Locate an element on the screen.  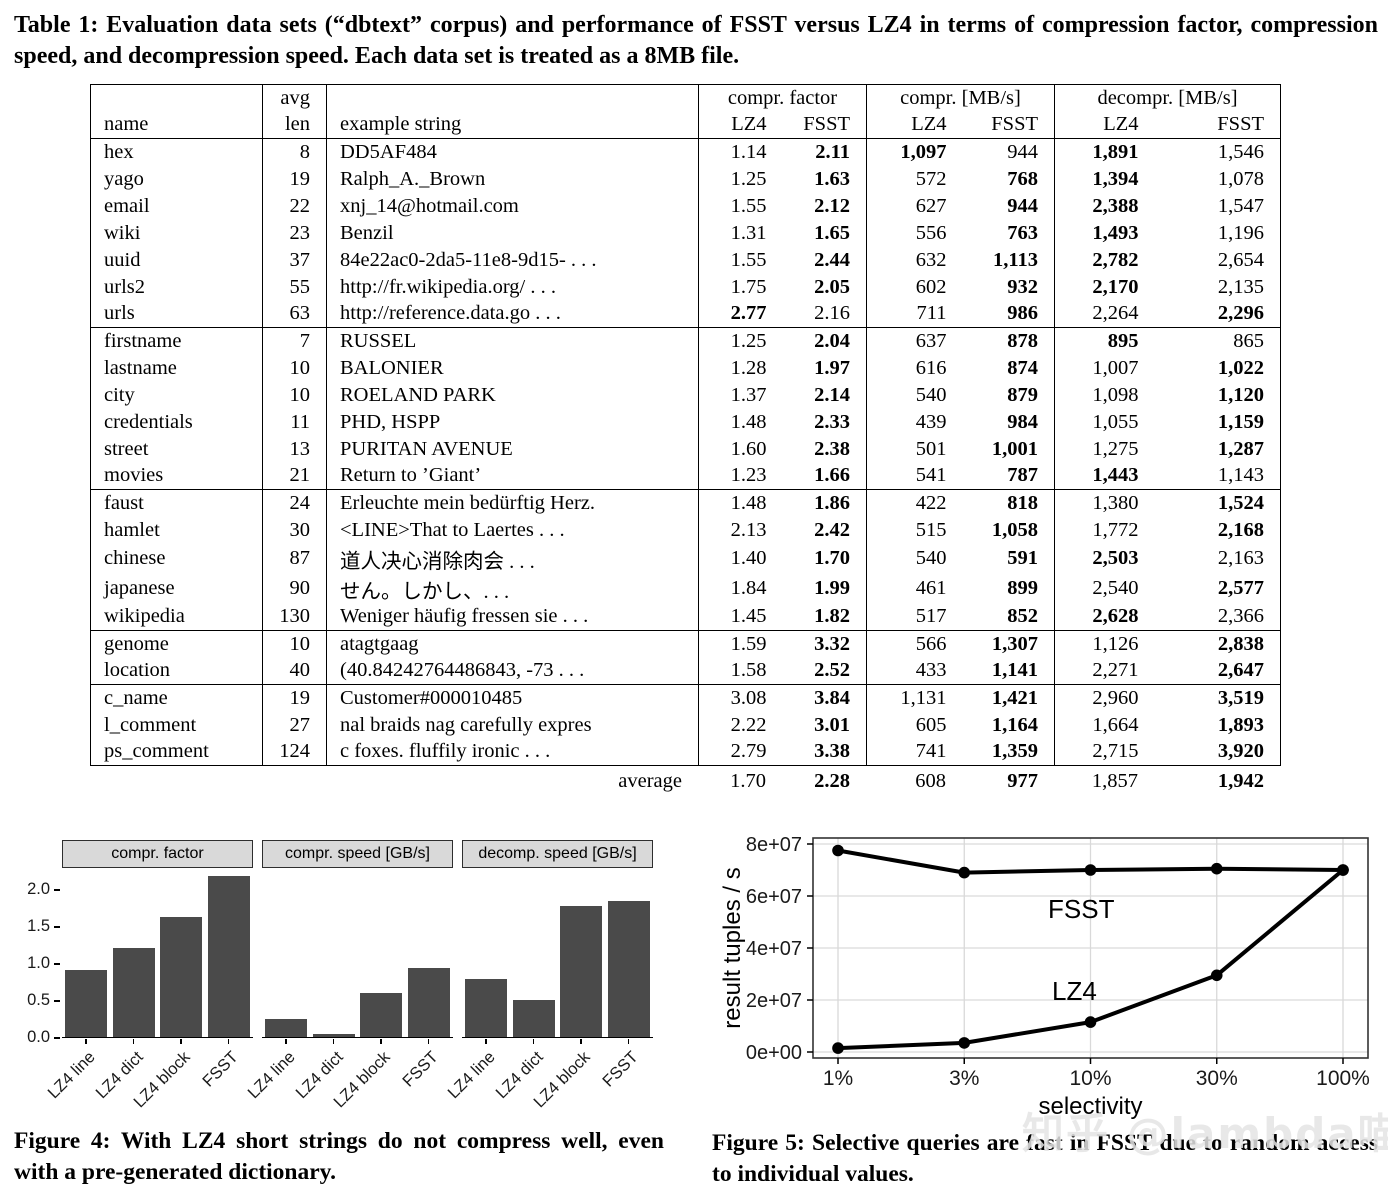
row-name: uuid is located at coordinates (176, 260).